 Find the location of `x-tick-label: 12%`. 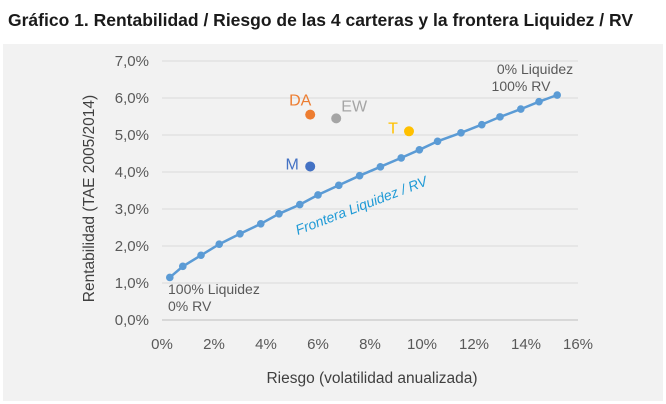

x-tick-label: 12% is located at coordinates (474, 344).